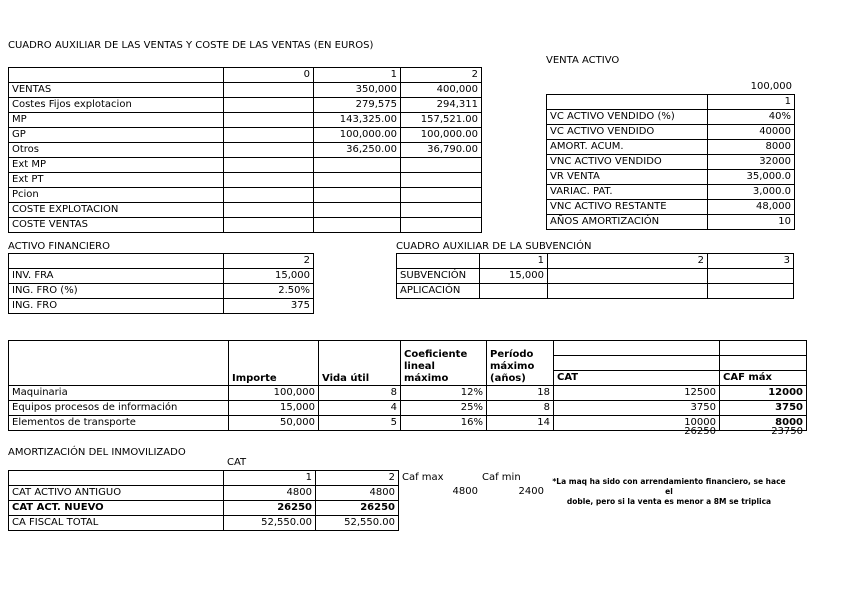 The image size is (848, 599). Describe the element at coordinates (443, 393) in the screenshot. I see `cell: 12%` at that location.